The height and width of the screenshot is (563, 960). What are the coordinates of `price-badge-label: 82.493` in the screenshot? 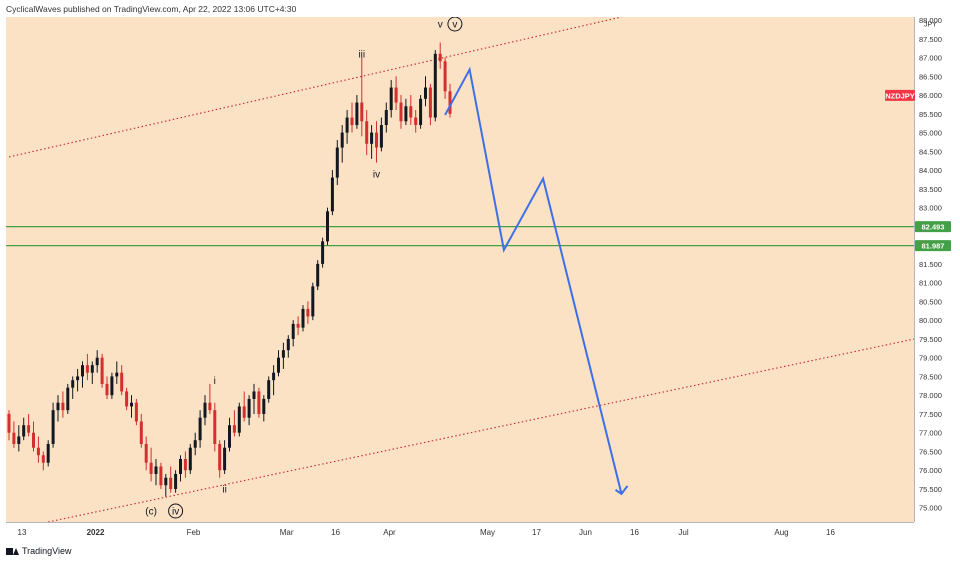 It's located at (933, 227).